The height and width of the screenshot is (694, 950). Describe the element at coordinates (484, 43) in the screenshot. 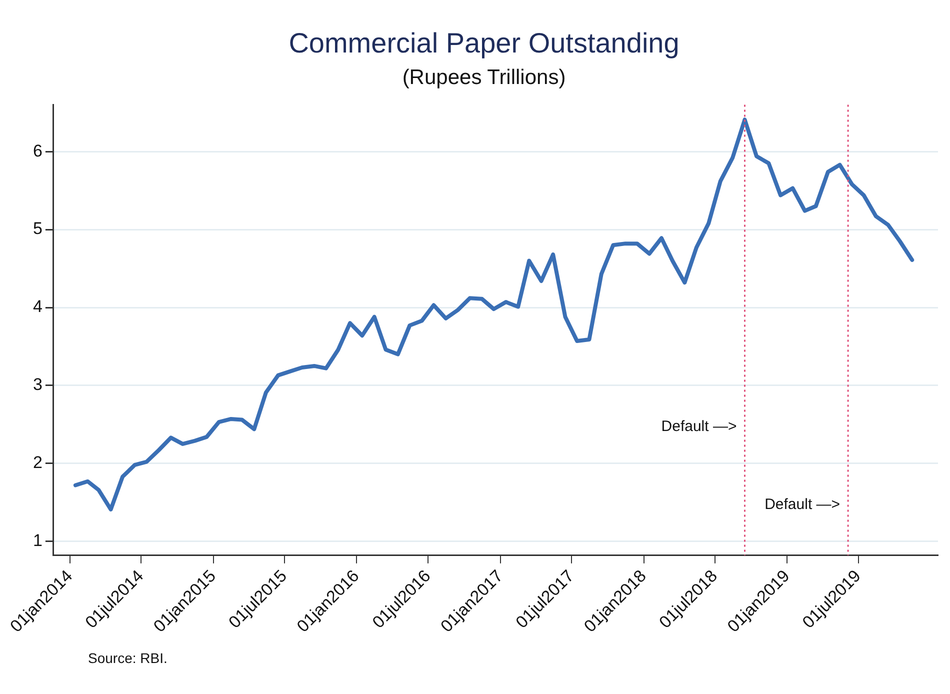

I see `chart-title: Commercial Paper Outstanding` at that location.